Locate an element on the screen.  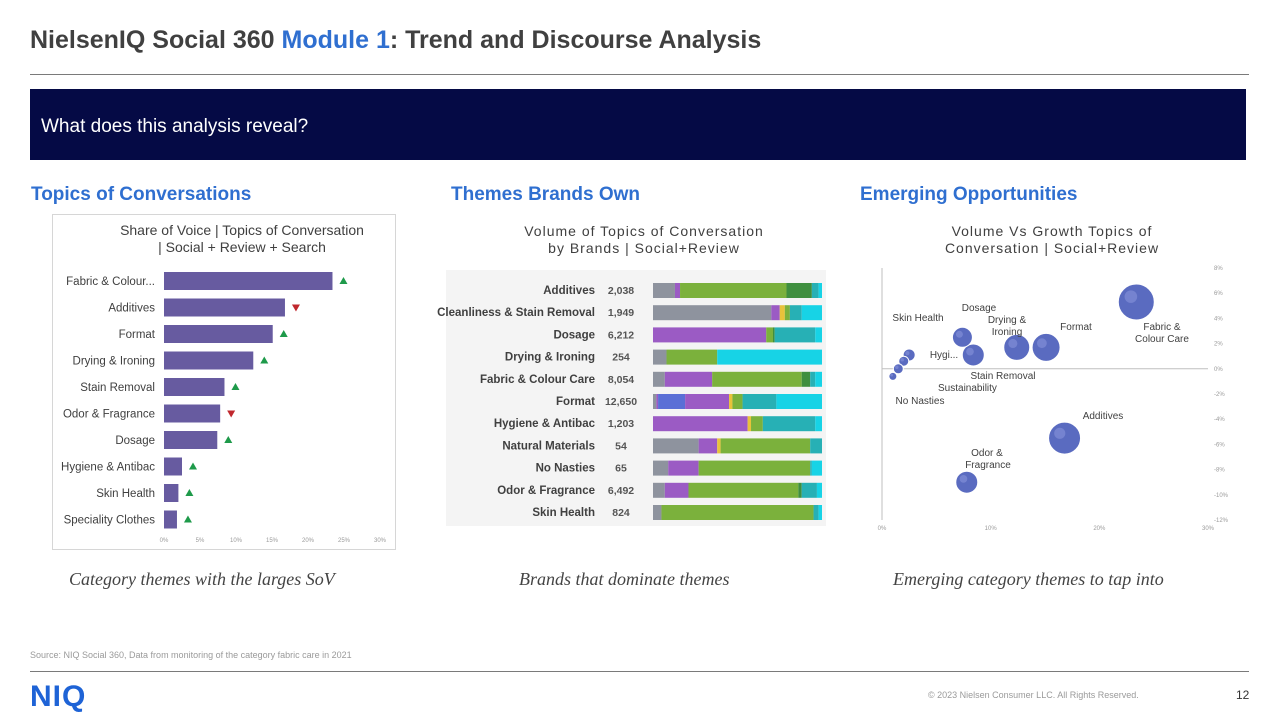
themes-title-line2: by Brands | Social+Review is located at coordinates (644, 248).